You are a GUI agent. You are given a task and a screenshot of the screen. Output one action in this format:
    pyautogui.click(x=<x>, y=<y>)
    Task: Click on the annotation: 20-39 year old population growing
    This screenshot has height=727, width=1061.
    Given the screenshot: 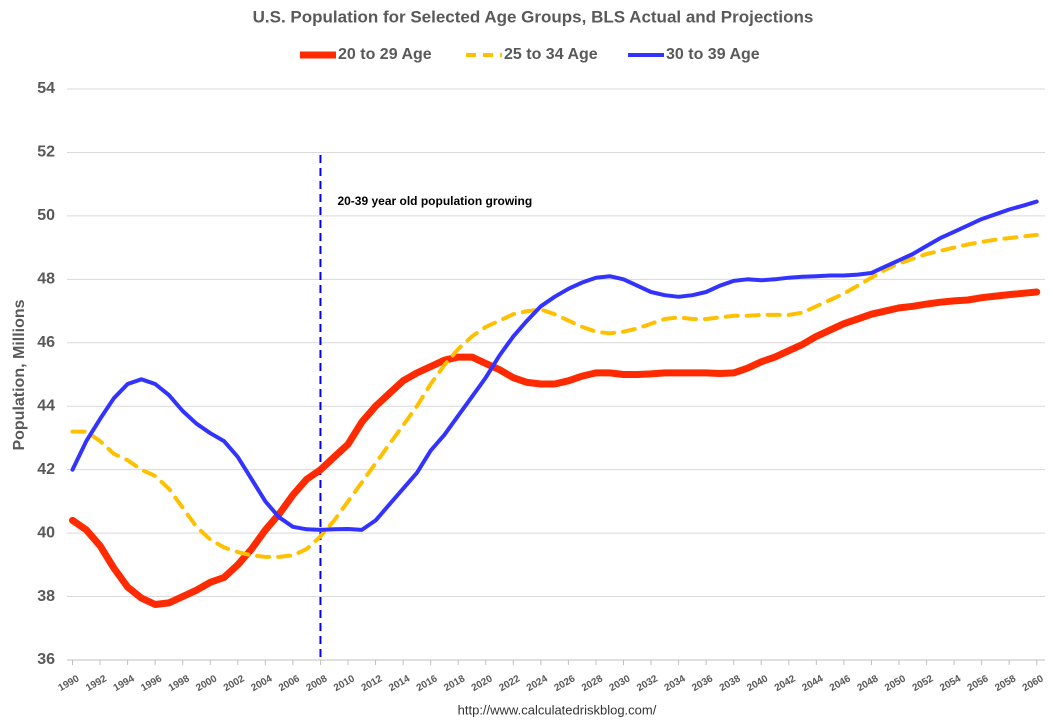 What is the action you would take?
    pyautogui.click(x=434, y=201)
    